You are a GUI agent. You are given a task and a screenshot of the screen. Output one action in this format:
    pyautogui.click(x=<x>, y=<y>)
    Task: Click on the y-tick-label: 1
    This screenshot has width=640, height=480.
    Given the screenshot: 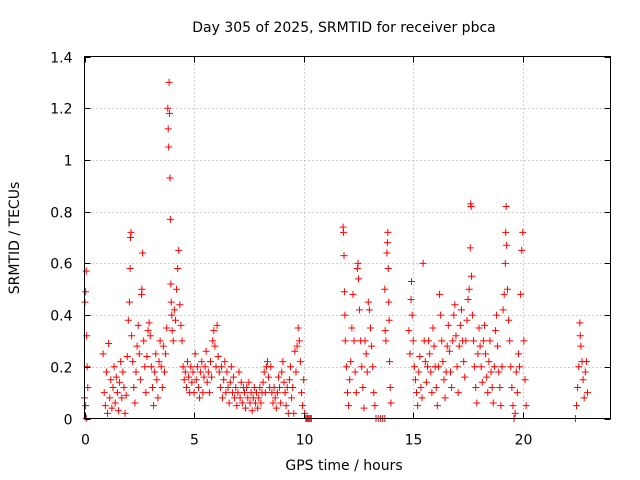 What is the action you would take?
    pyautogui.click(x=68, y=162)
    